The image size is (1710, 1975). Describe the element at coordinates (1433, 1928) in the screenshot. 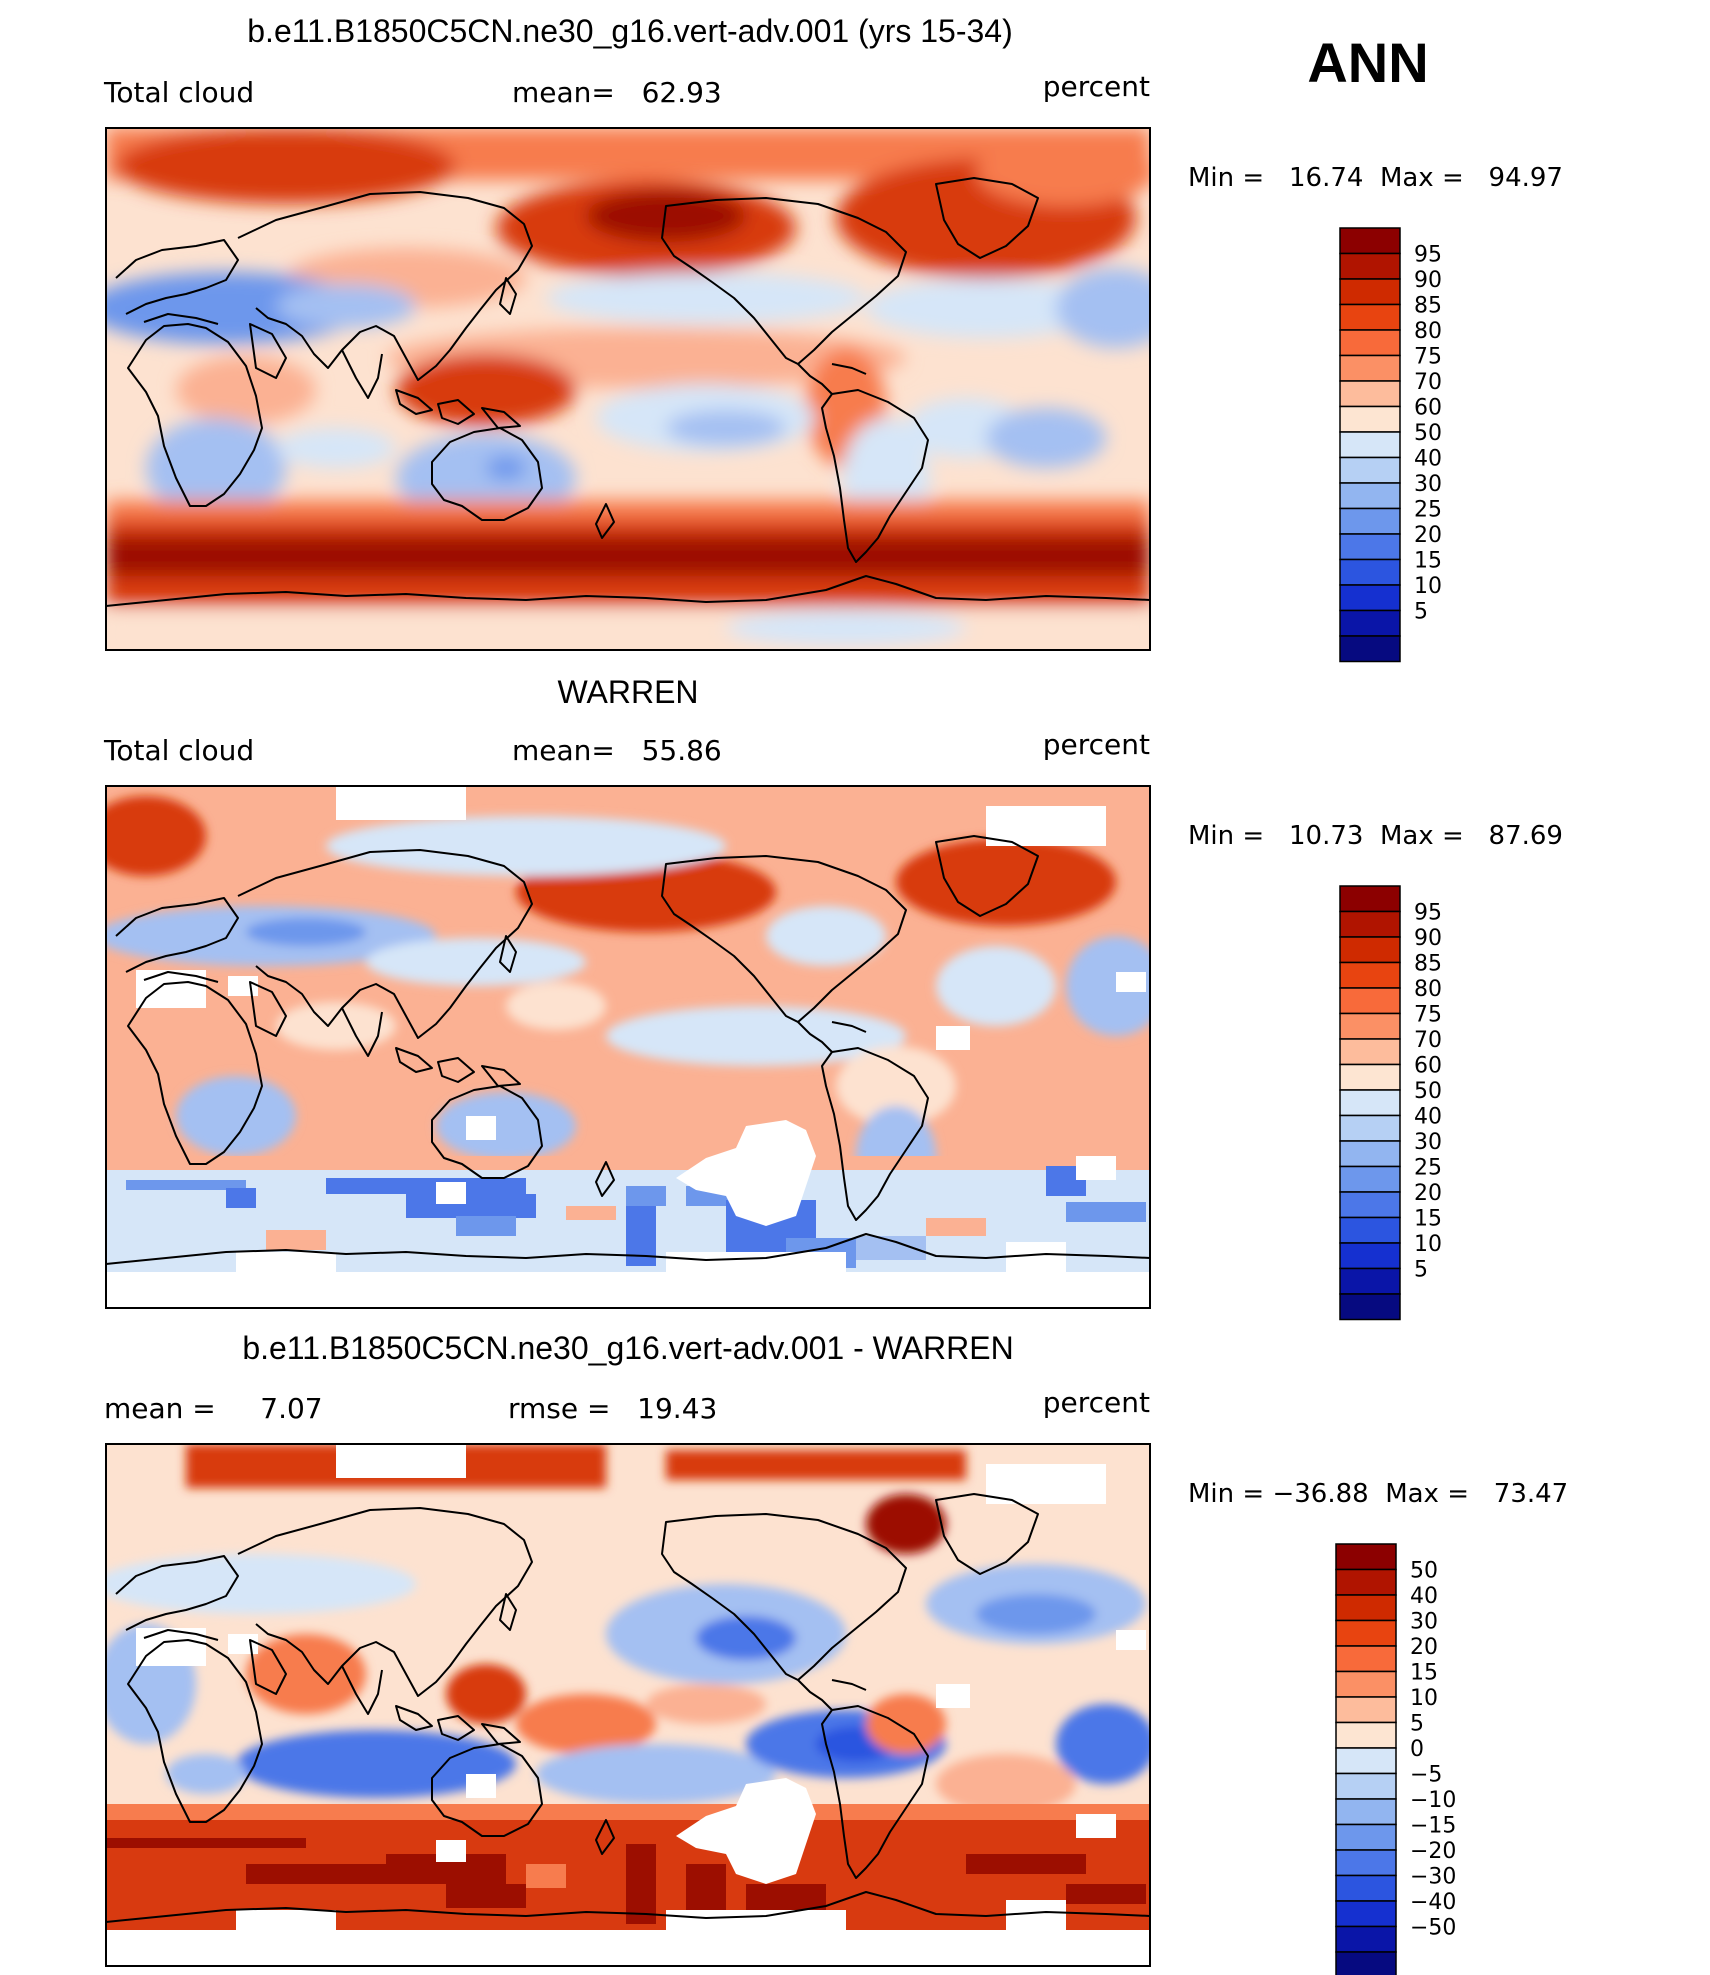

I see `colorbar-tick-label: −50` at that location.